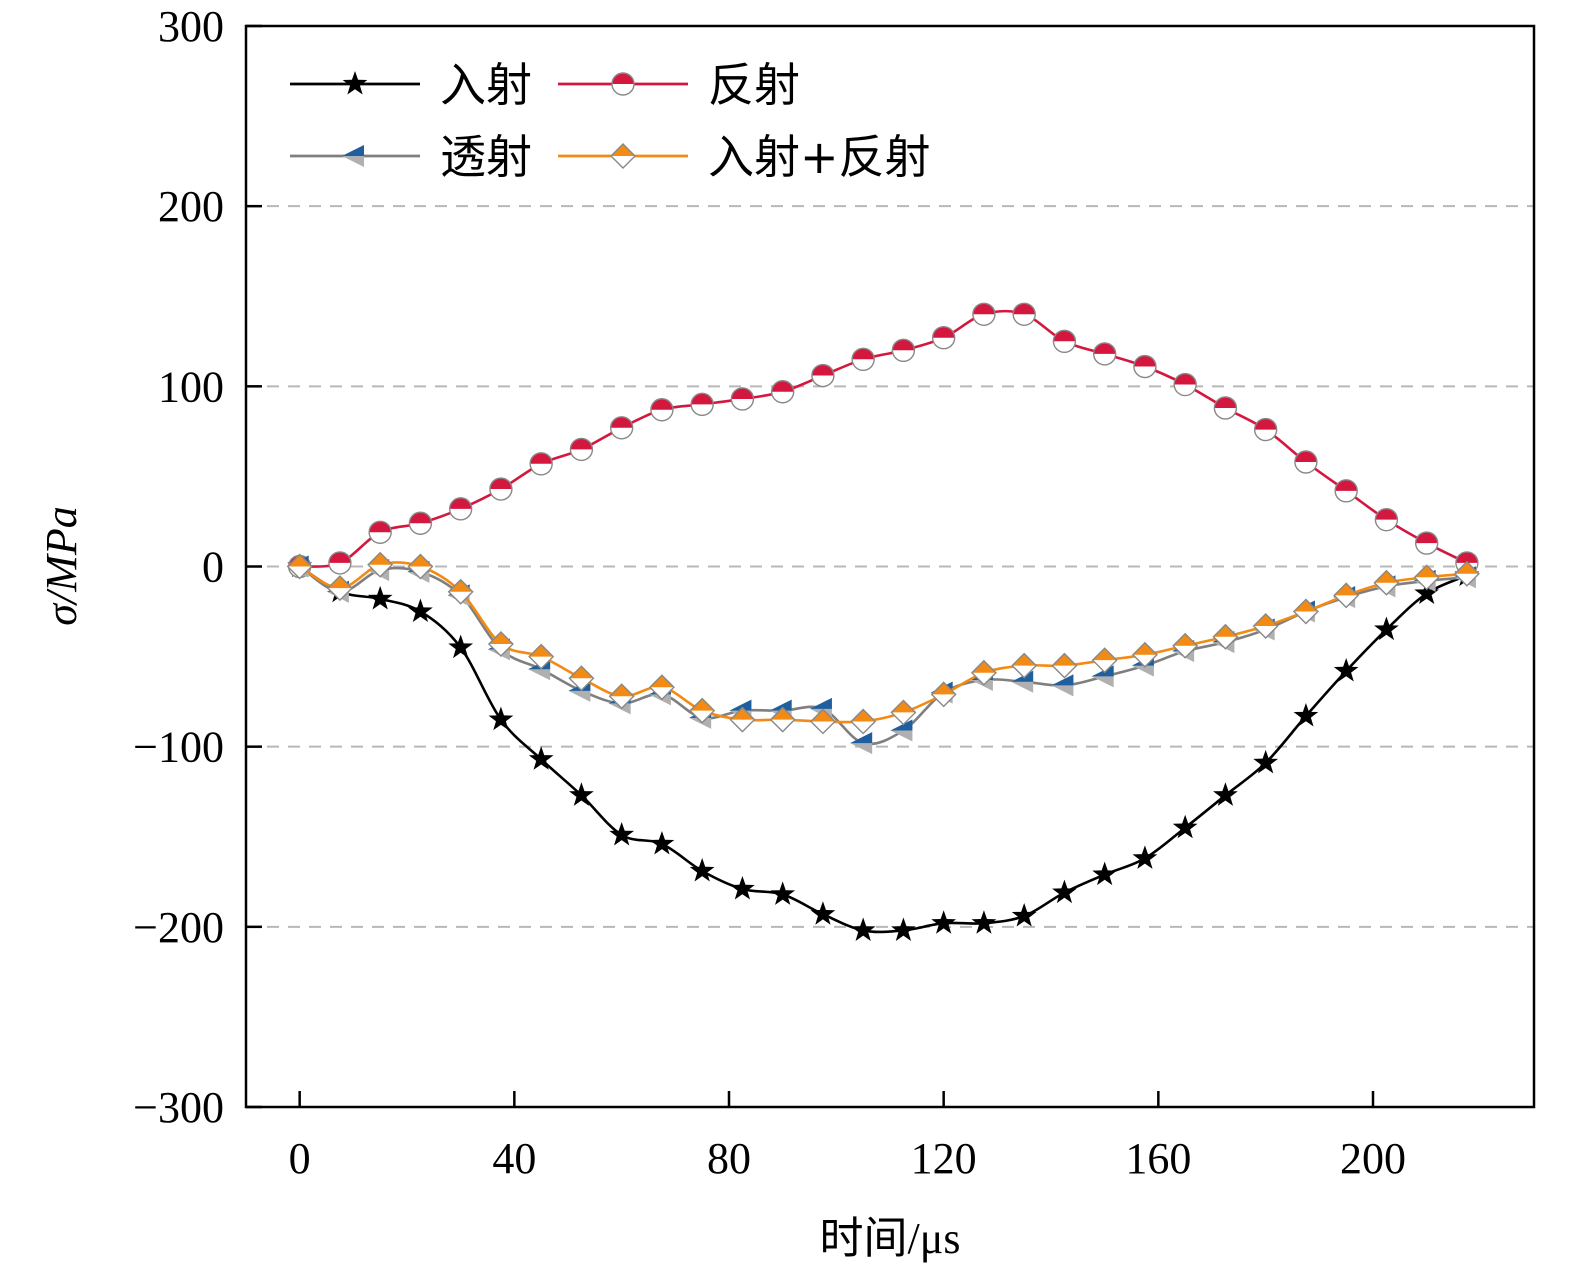  I want to click on legend-entry: 入射+反射, so click(744, 157).